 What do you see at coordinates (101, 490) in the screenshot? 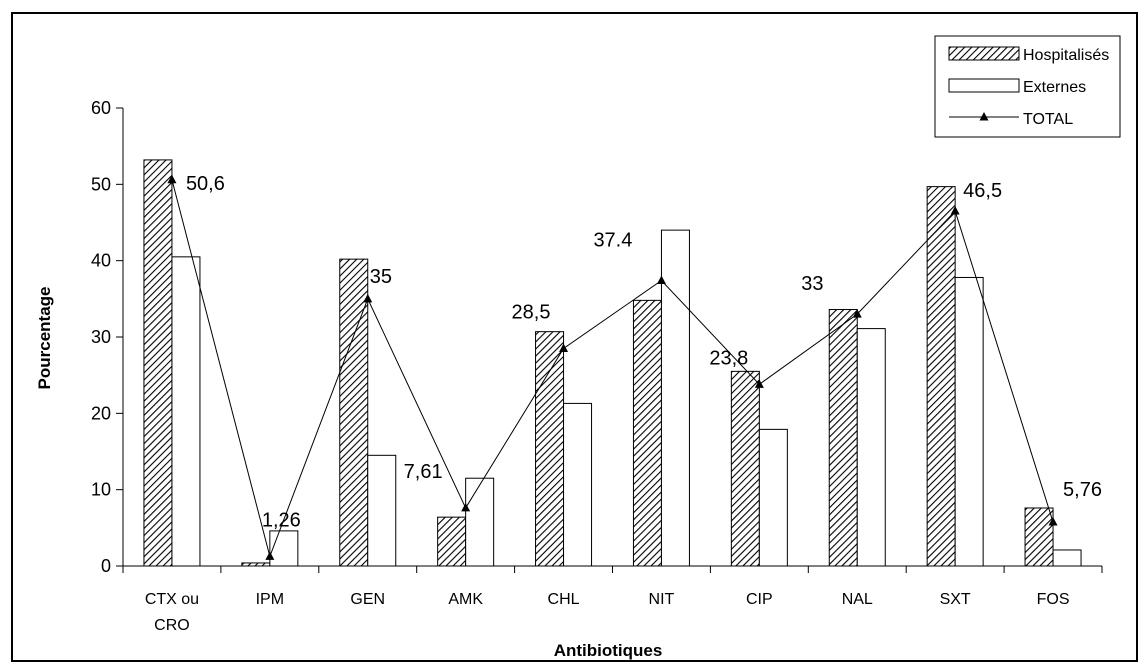
I see `y-tick-label: 10` at bounding box center [101, 490].